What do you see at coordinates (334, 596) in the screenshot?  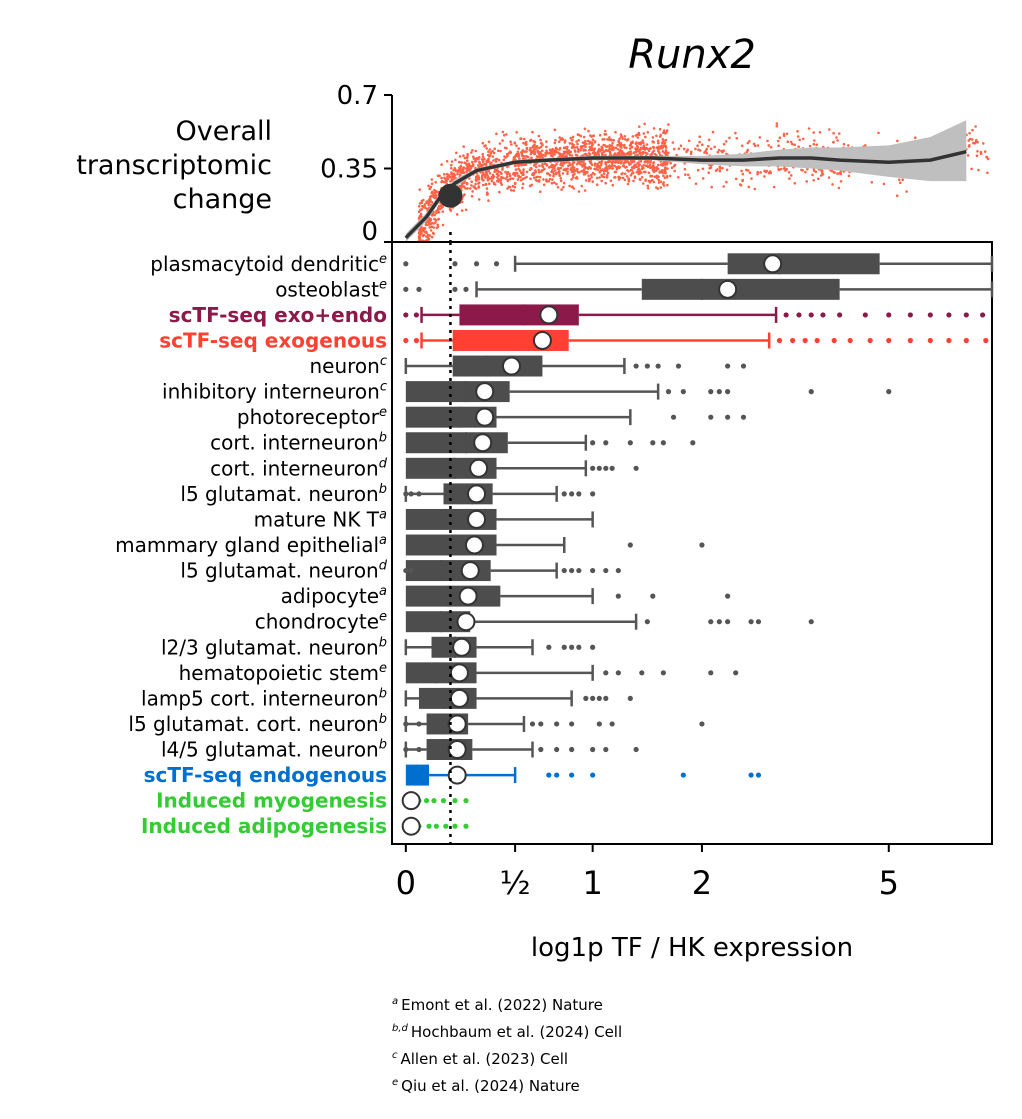 I see `category-label: adipocytea` at bounding box center [334, 596].